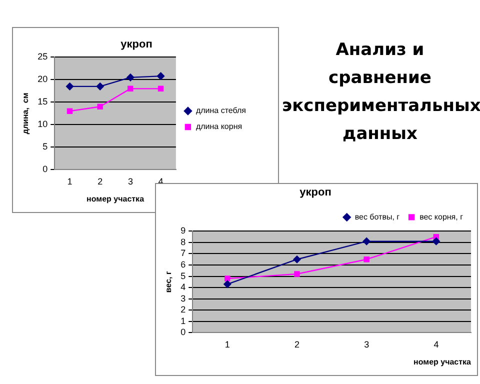 This screenshot has width=480, height=384. What do you see at coordinates (183, 298) in the screenshot?
I see `y-tick-label: 3` at bounding box center [183, 298].